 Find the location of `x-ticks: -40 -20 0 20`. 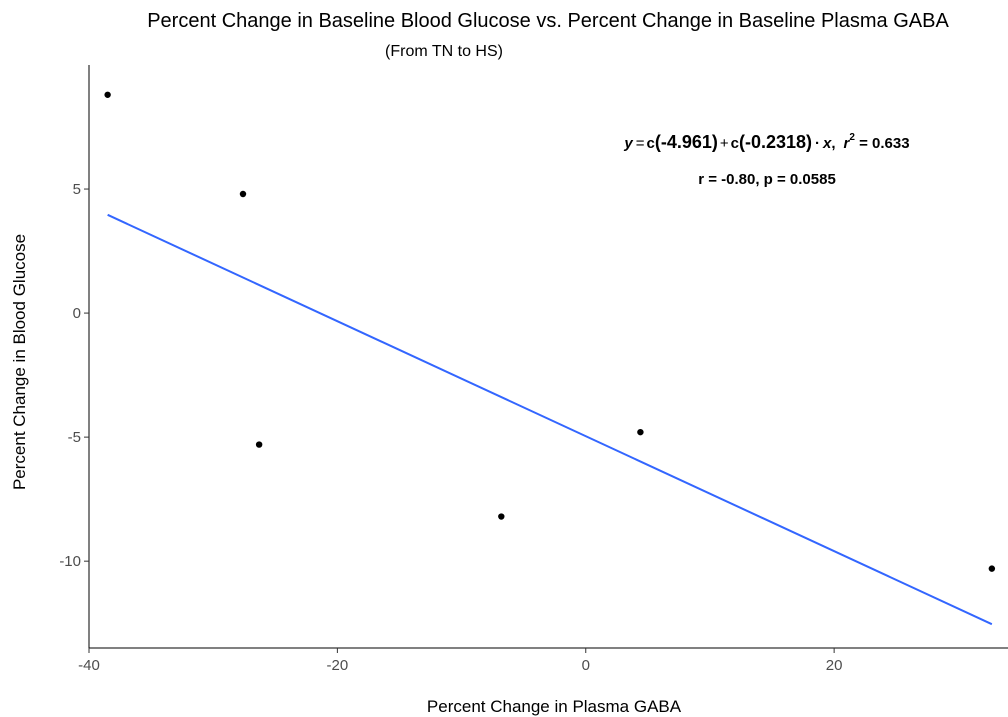

x-ticks: -40 -20 0 20 is located at coordinates (460, 661).